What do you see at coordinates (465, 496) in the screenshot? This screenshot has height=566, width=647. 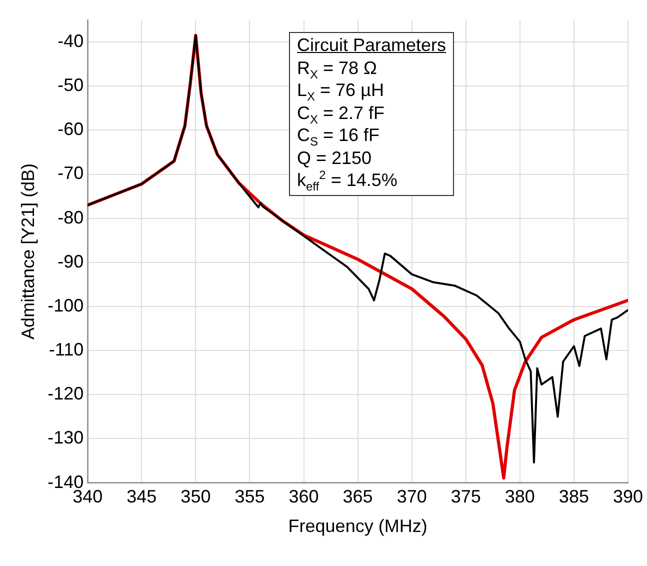 I see `x-tick-label: 375` at bounding box center [465, 496].